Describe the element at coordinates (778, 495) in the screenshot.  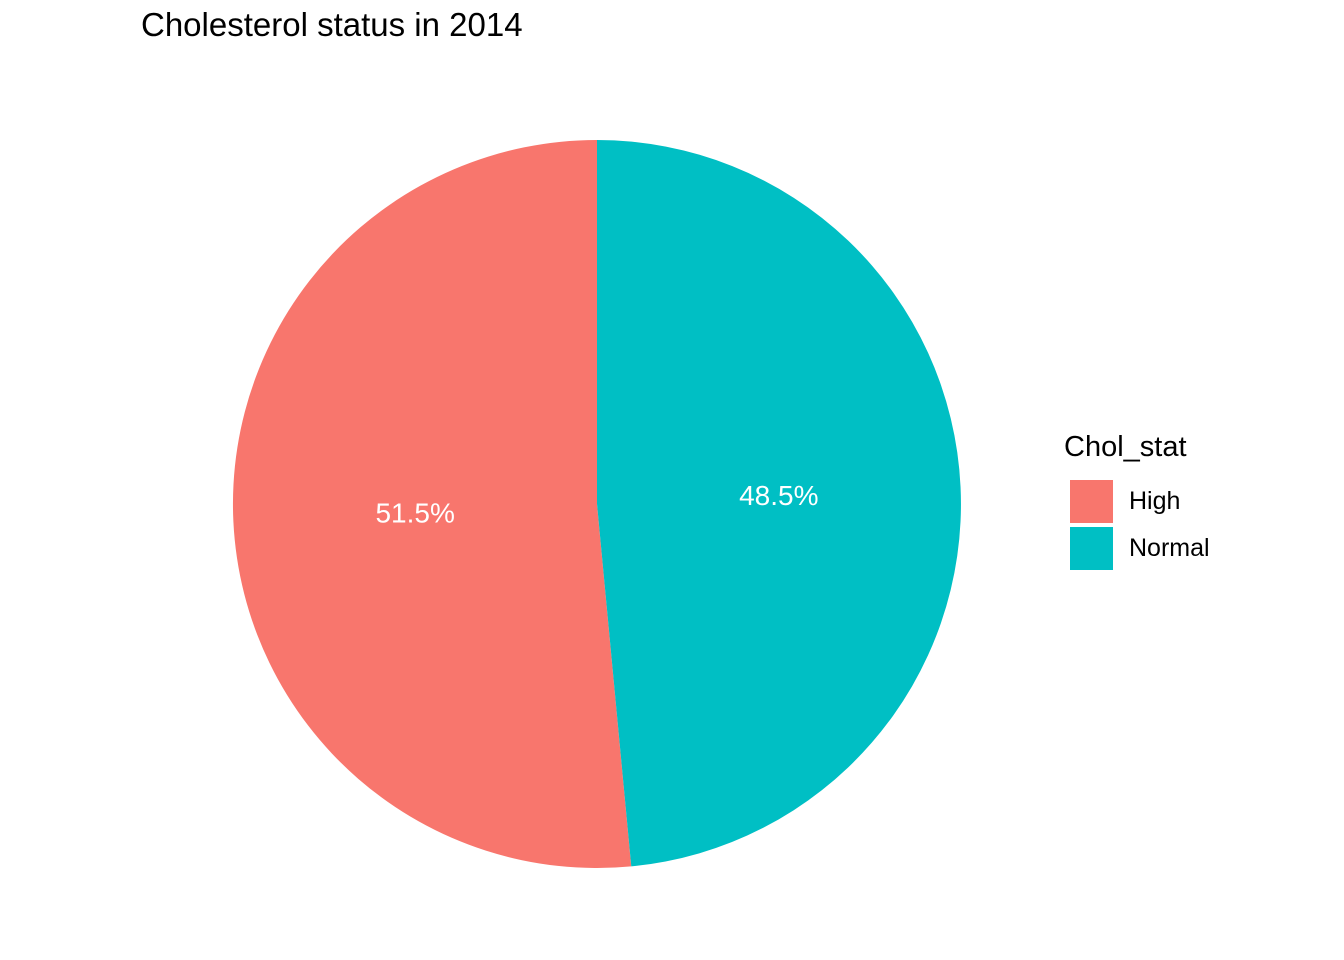
I see `slice-label-normal: 48.5%` at that location.